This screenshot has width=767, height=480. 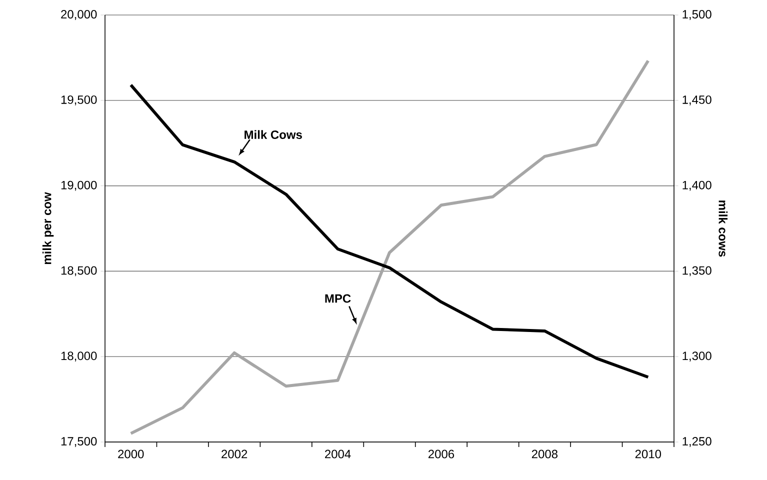 What do you see at coordinates (441, 454) in the screenshot?
I see `x-tick-label: 2006` at bounding box center [441, 454].